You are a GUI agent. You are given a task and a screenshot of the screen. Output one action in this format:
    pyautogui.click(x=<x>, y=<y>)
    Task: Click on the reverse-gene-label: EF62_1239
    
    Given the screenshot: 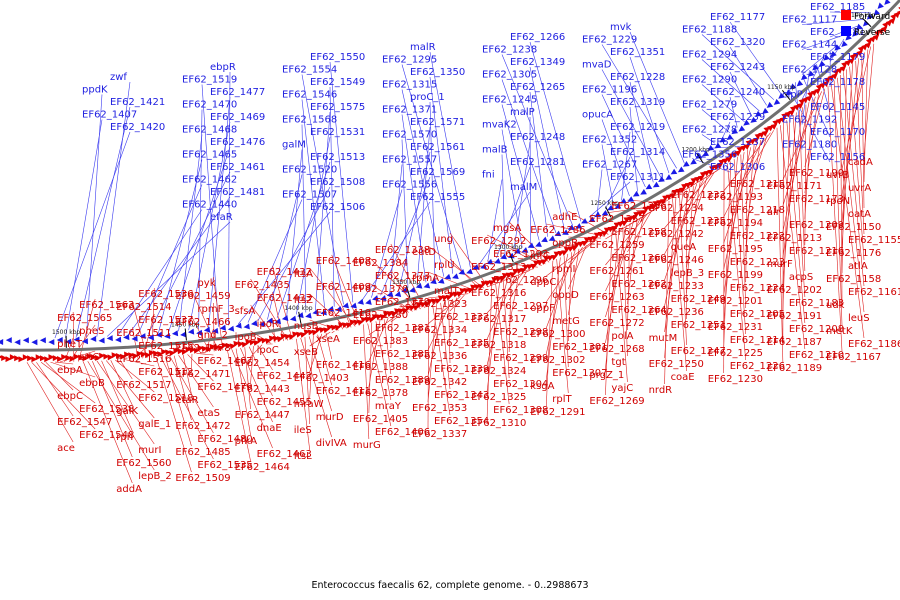 What is the action you would take?
    pyautogui.click(x=737, y=117)
    